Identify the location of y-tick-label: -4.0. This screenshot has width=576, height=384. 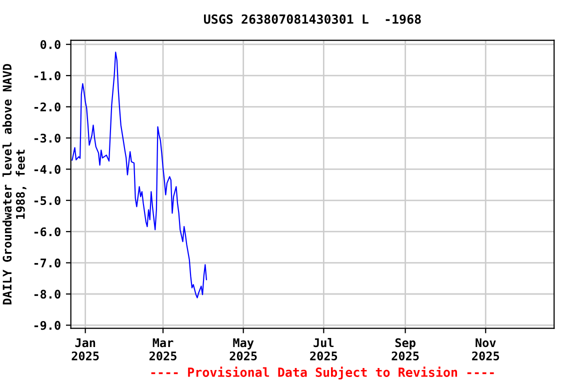
(47, 169).